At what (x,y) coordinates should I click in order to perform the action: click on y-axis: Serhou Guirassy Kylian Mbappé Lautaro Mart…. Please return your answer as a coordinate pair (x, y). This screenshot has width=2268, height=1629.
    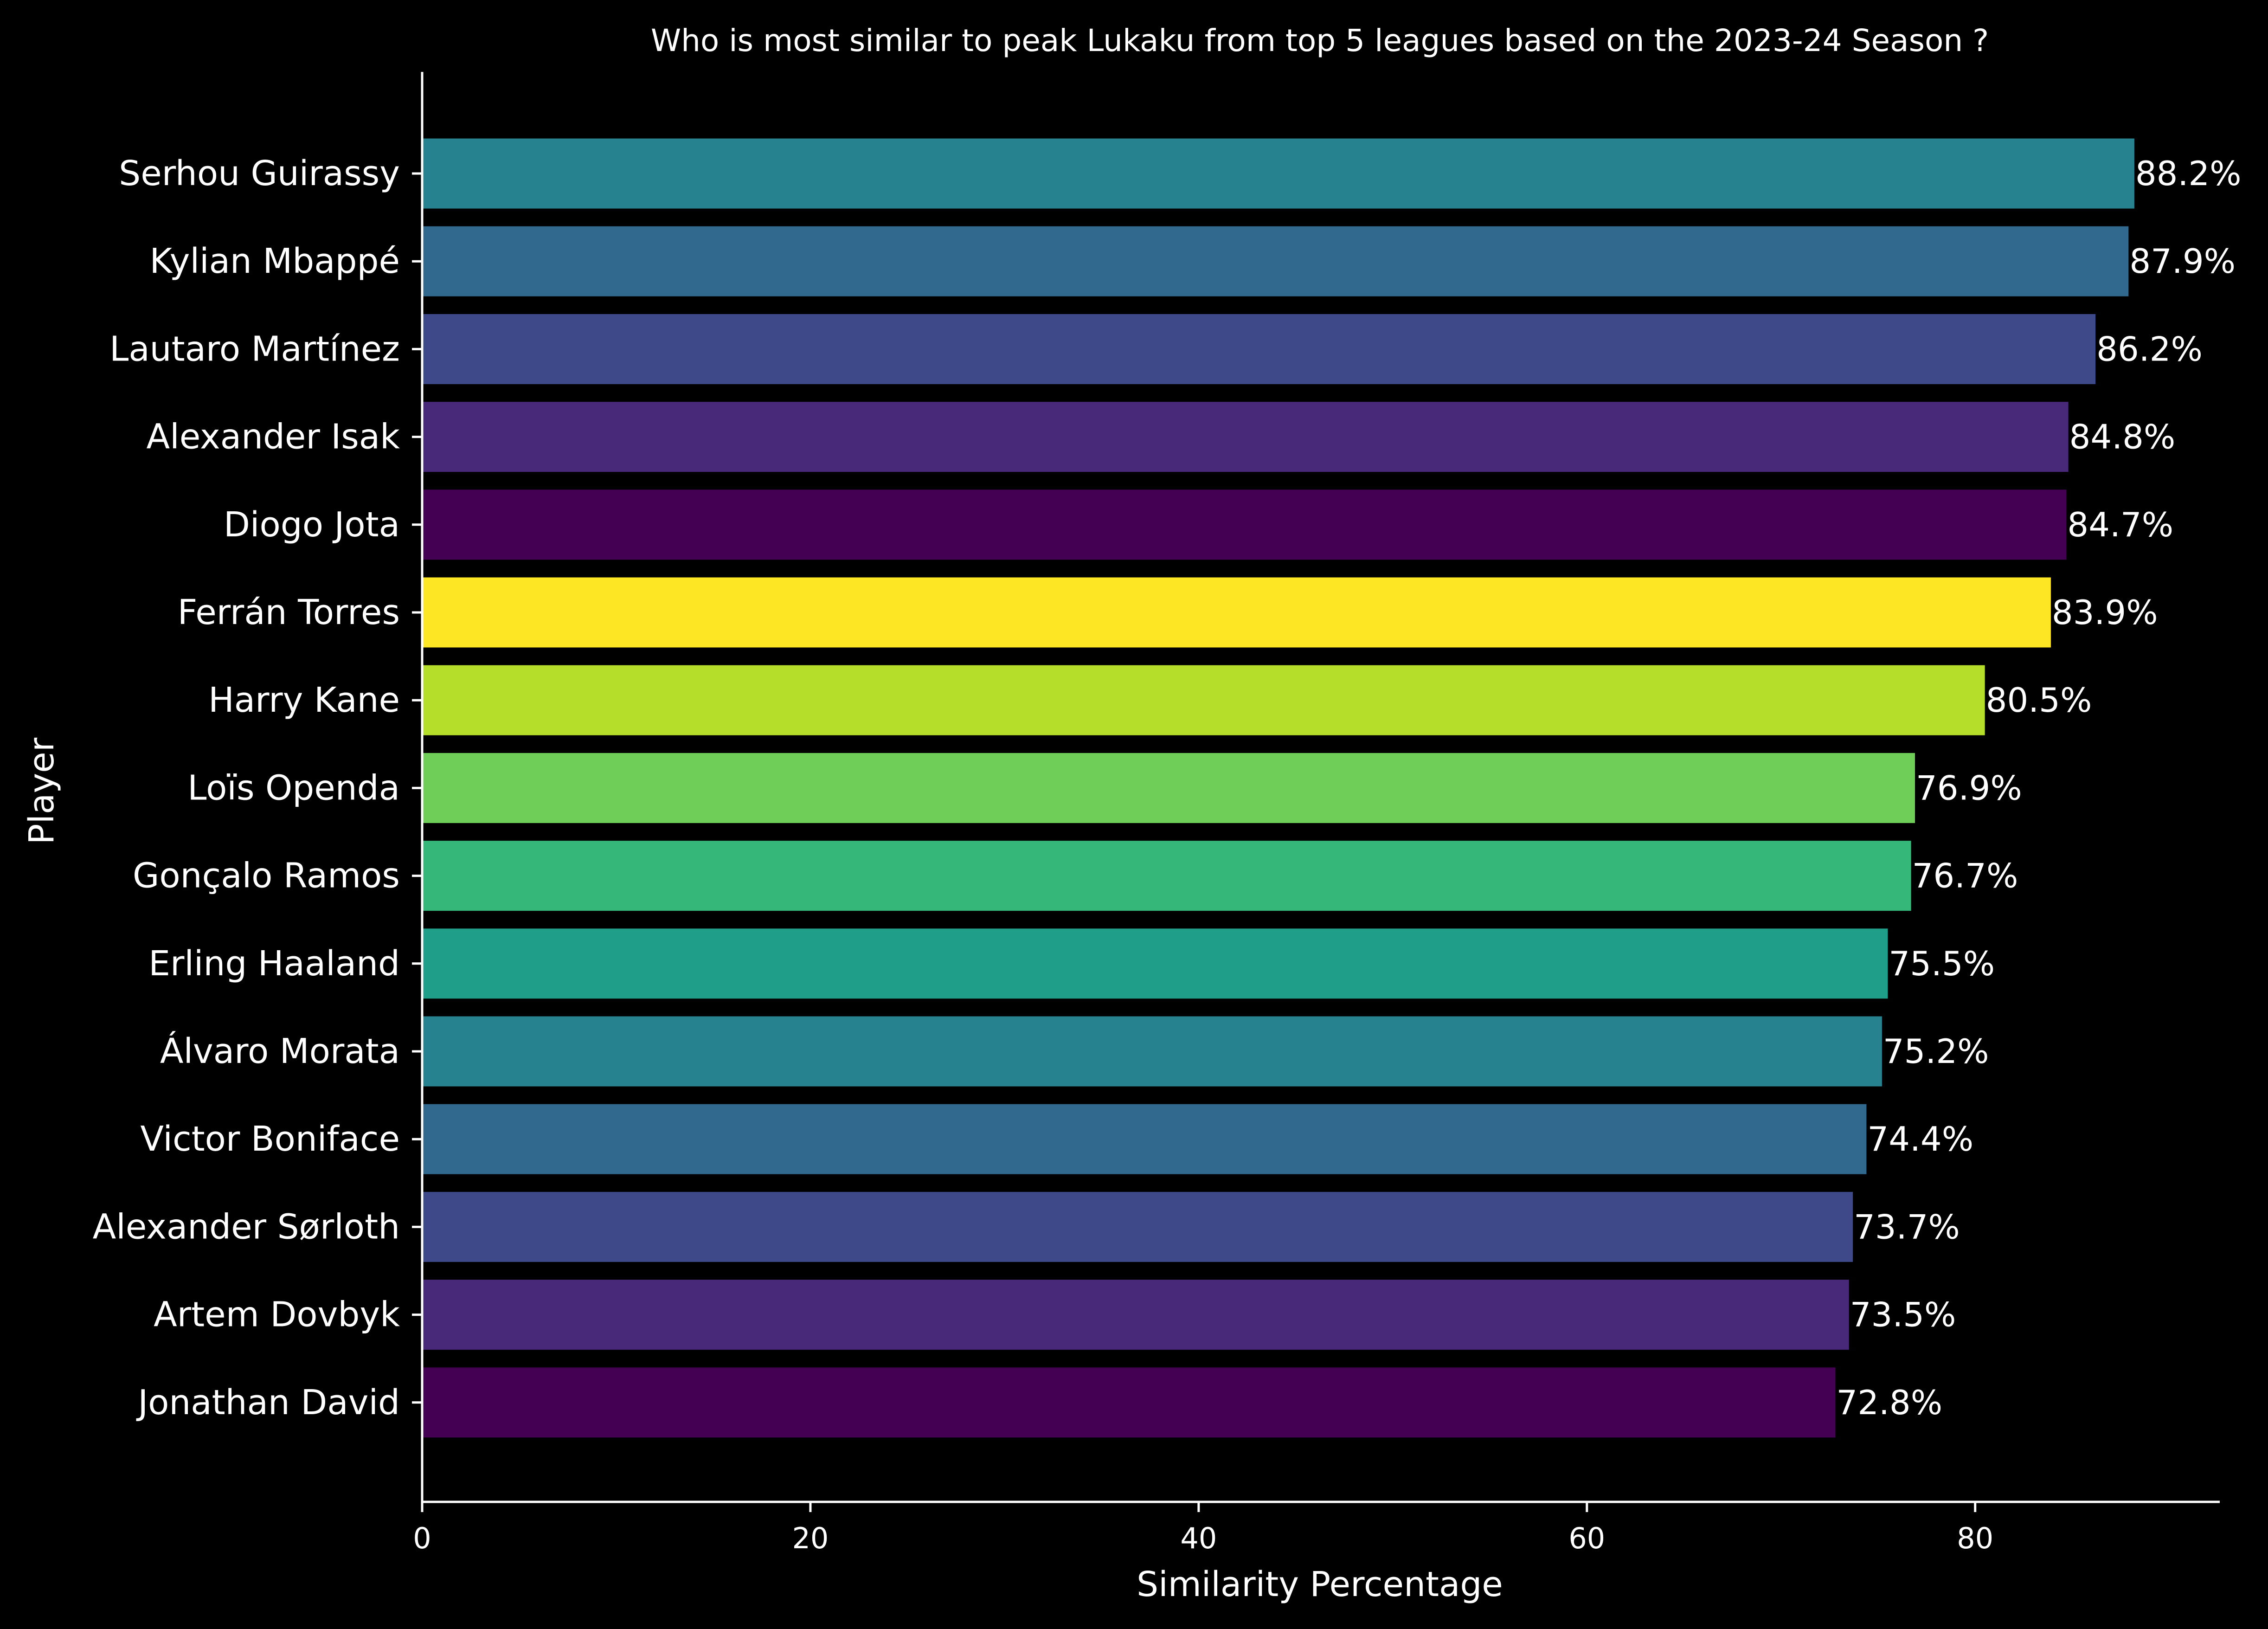
    Looking at the image, I should click on (258, 787).